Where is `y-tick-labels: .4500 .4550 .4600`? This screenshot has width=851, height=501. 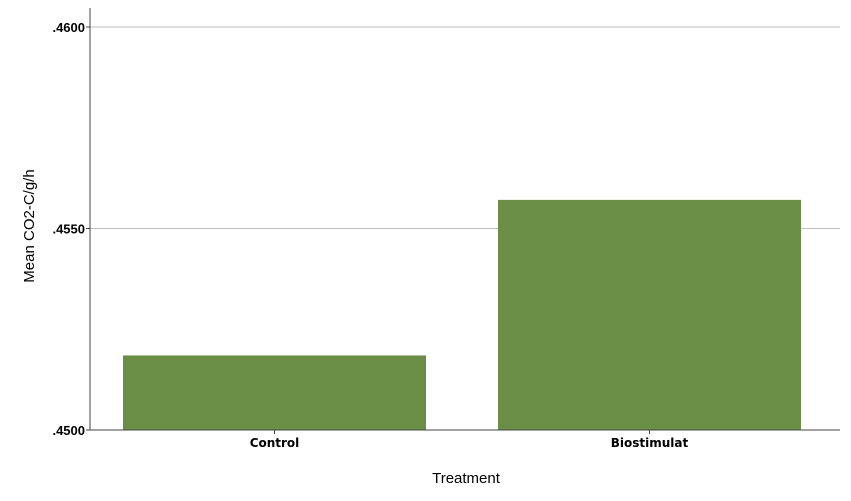 y-tick-labels: .4500 .4550 .4600 is located at coordinates (71, 229).